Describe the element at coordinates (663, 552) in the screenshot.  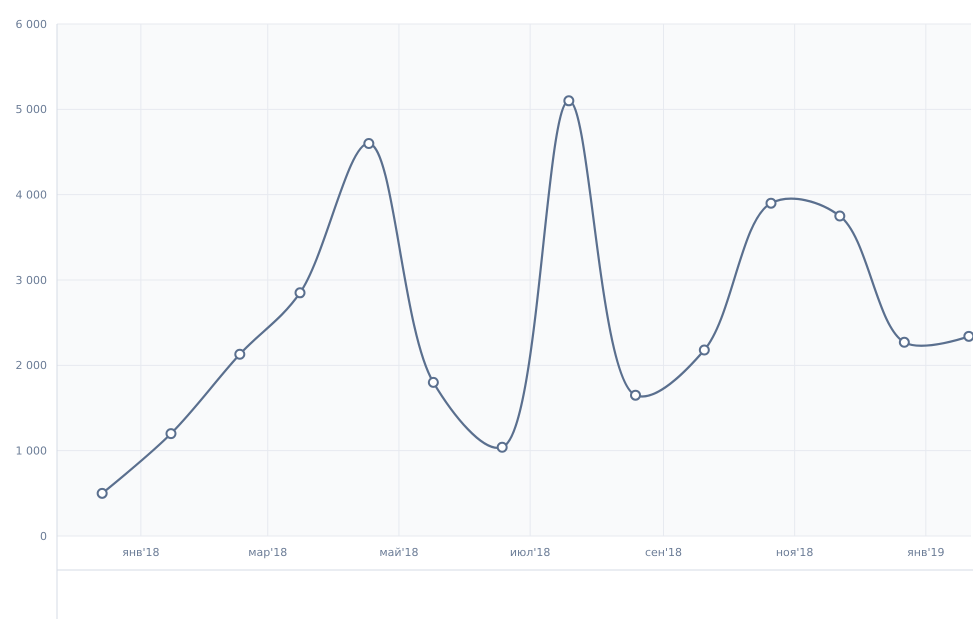
I see `x-tick-label: сен'18` at that location.